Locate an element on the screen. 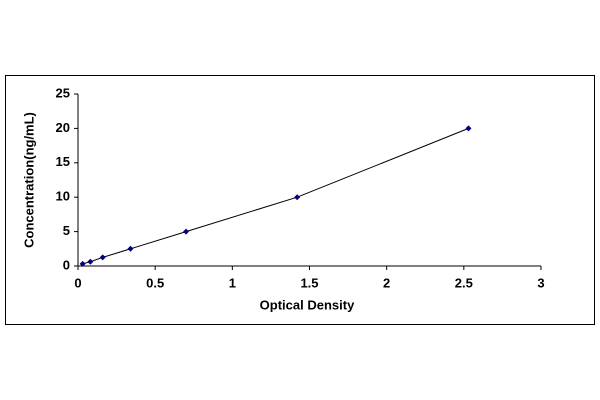  y-tick-label: 10 is located at coordinates (63, 196).